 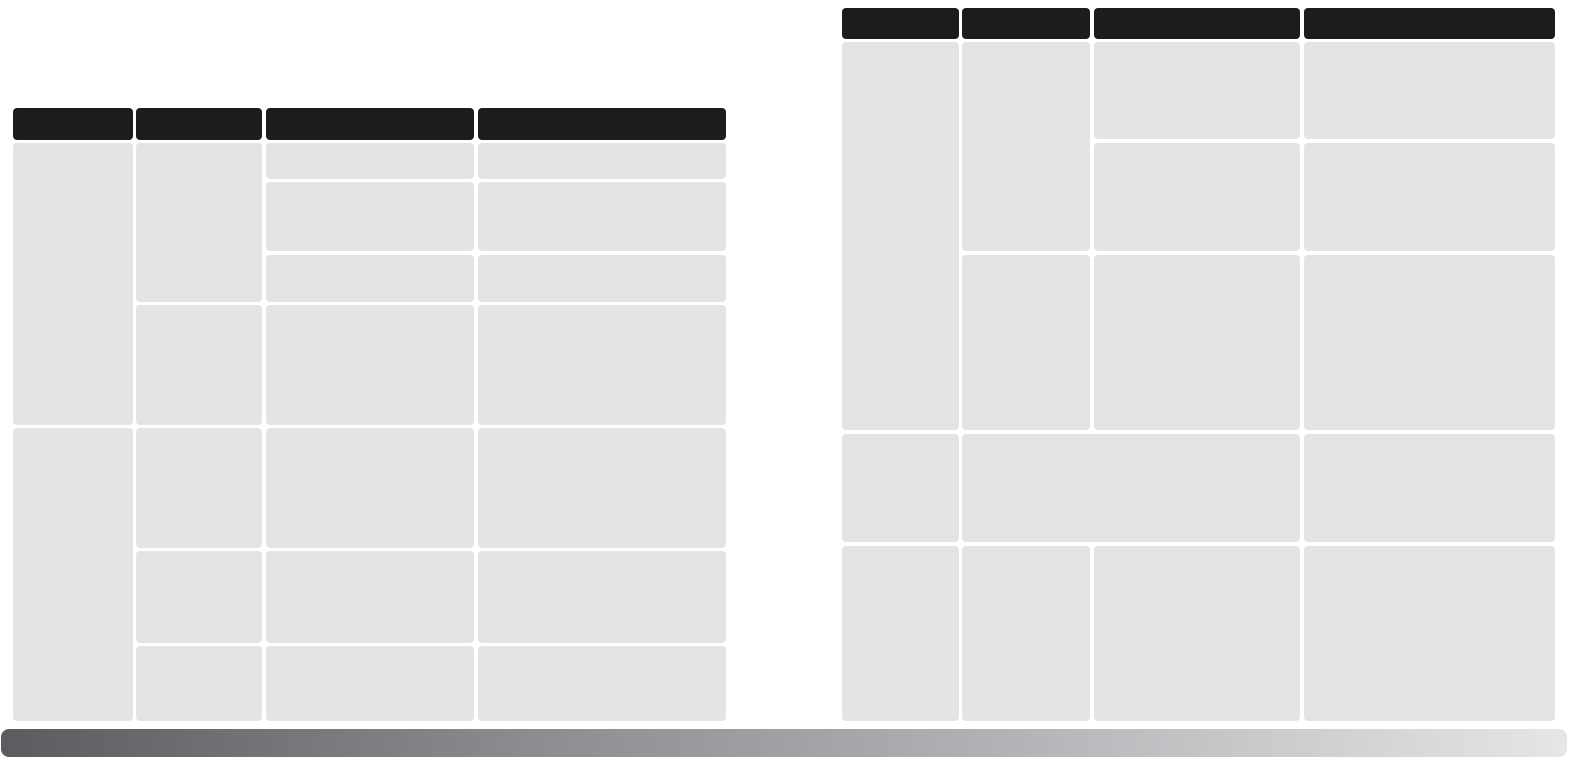 What do you see at coordinates (784, 743) in the screenshot?
I see `footer-bar` at bounding box center [784, 743].